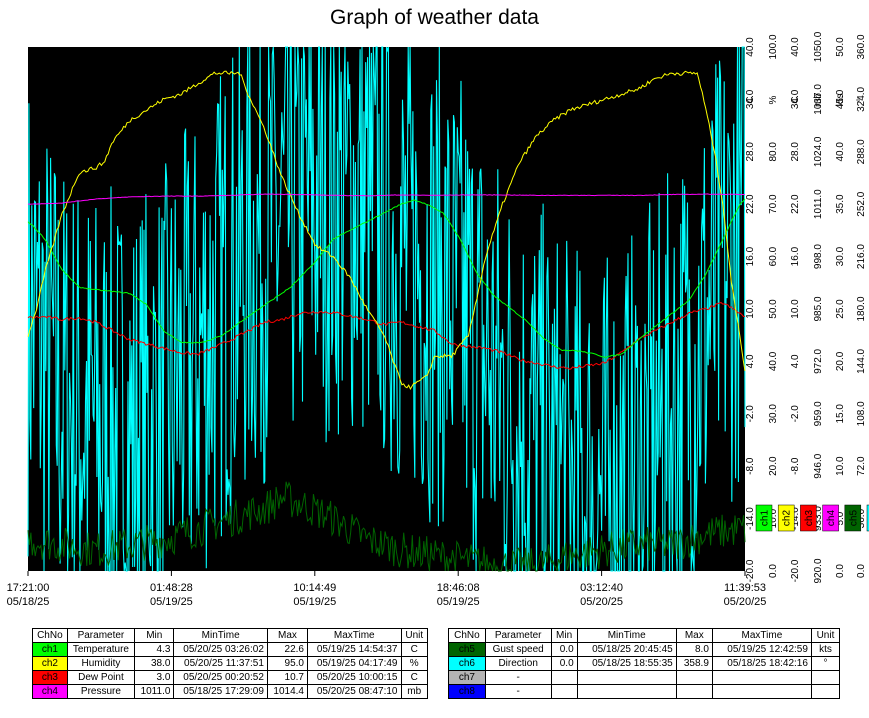 The image size is (869, 718). What do you see at coordinates (861, 413) in the screenshot?
I see `scale-tick-label: 108.0` at bounding box center [861, 413].